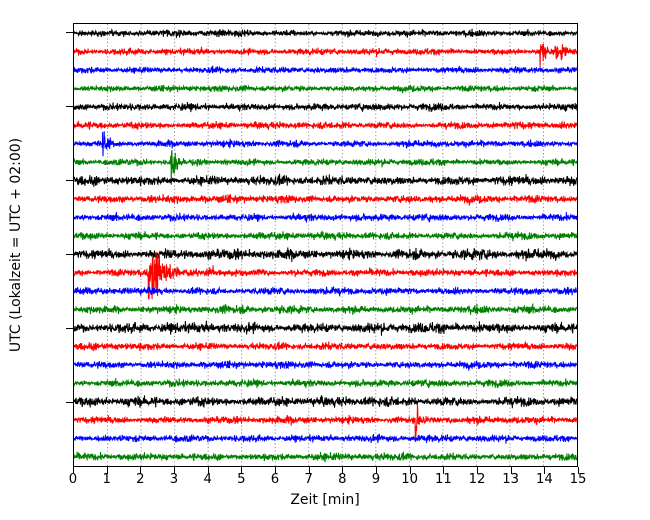  Describe the element at coordinates (174, 479) in the screenshot. I see `x-tick-label: 3` at that location.